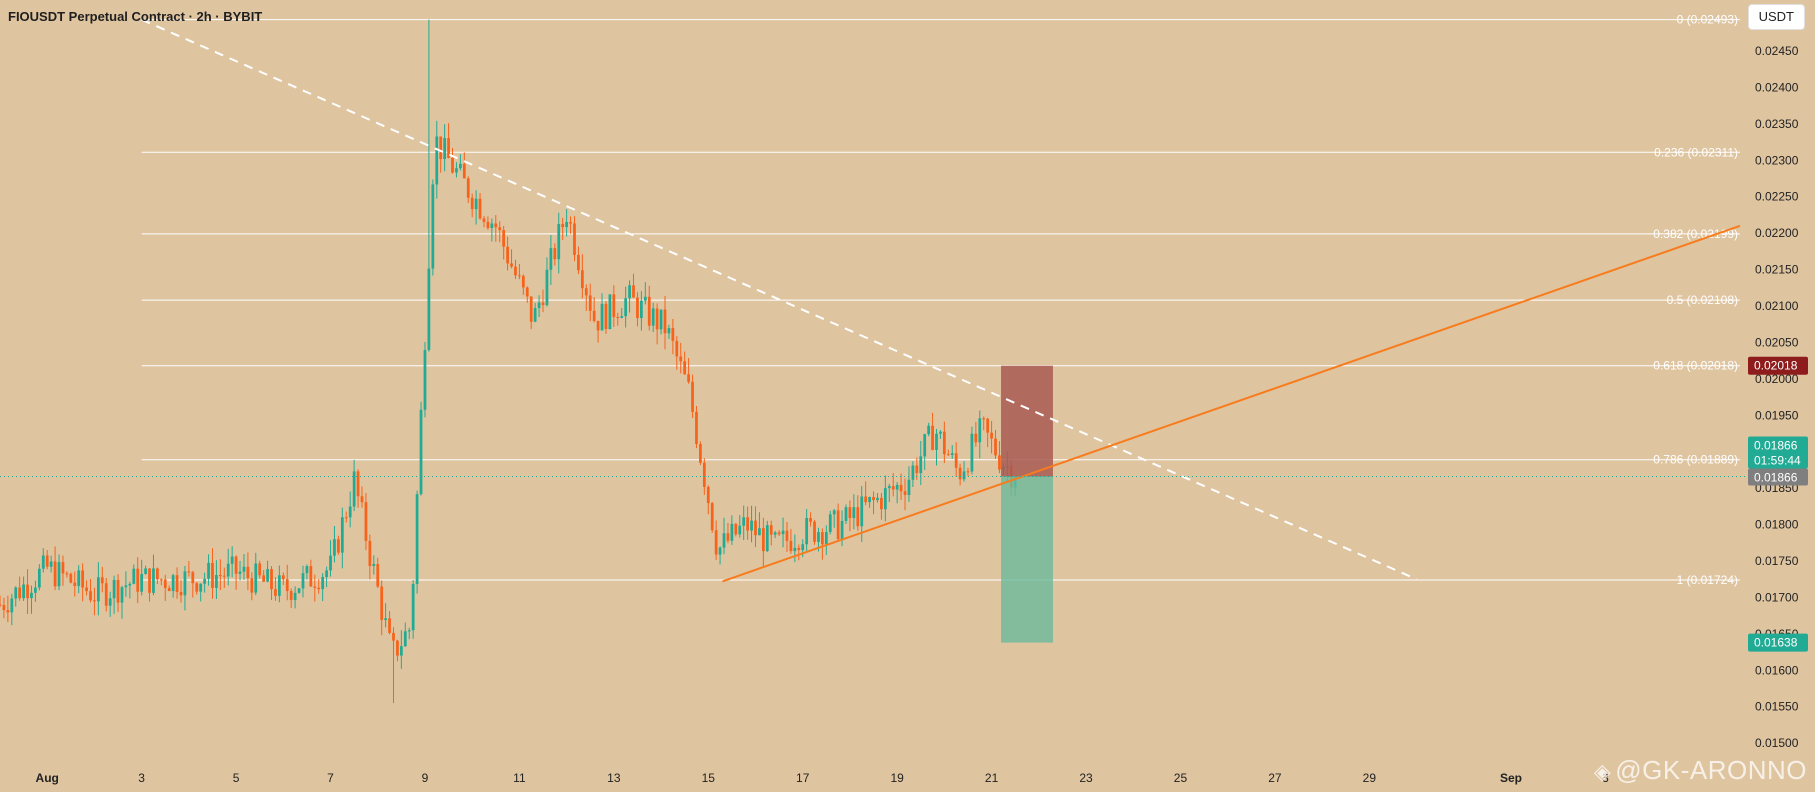 This screenshot has width=1815, height=792. What do you see at coordinates (135, 16) in the screenshot?
I see `symbol-title: FIOUSDT Perpetual Contract · 2h · BYBIT` at bounding box center [135, 16].